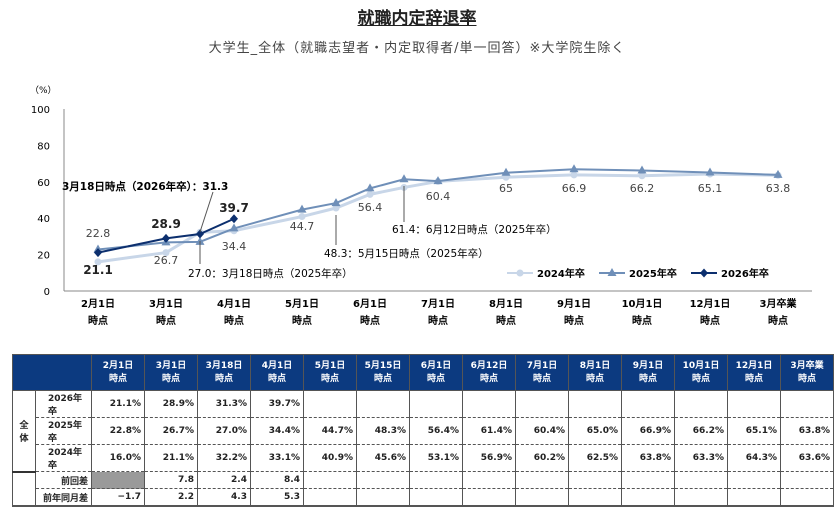 The image size is (834, 507). What do you see at coordinates (43, 146) in the screenshot?
I see `y-tick-label: 80` at bounding box center [43, 146].